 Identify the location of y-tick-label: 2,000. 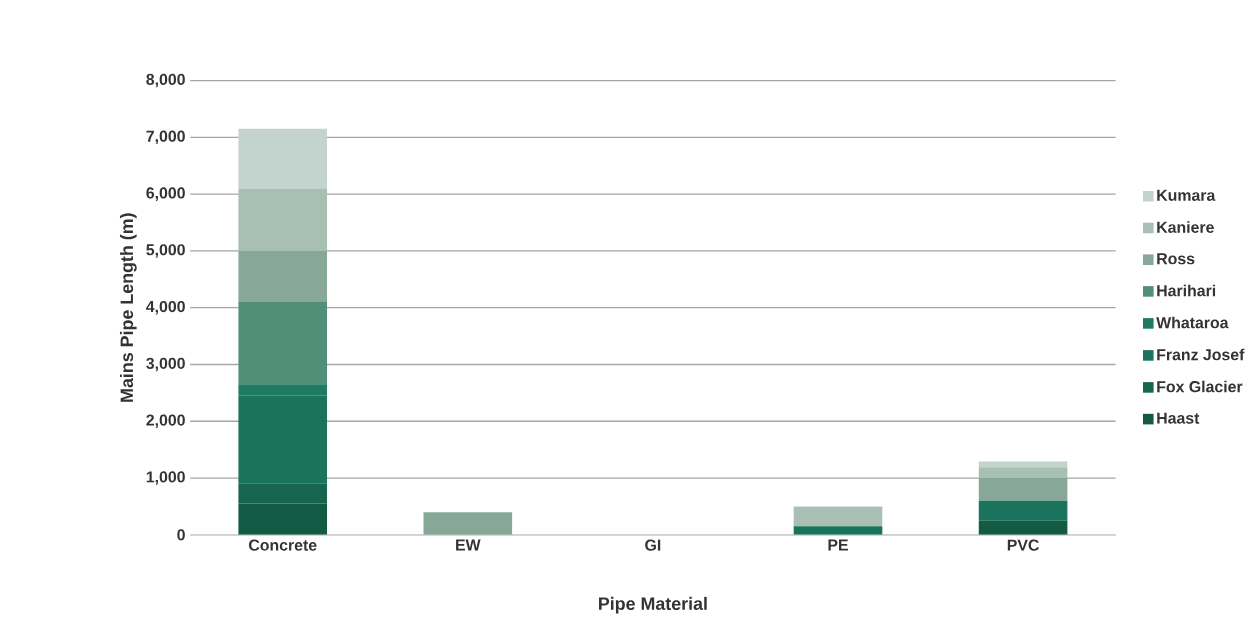
(165, 421).